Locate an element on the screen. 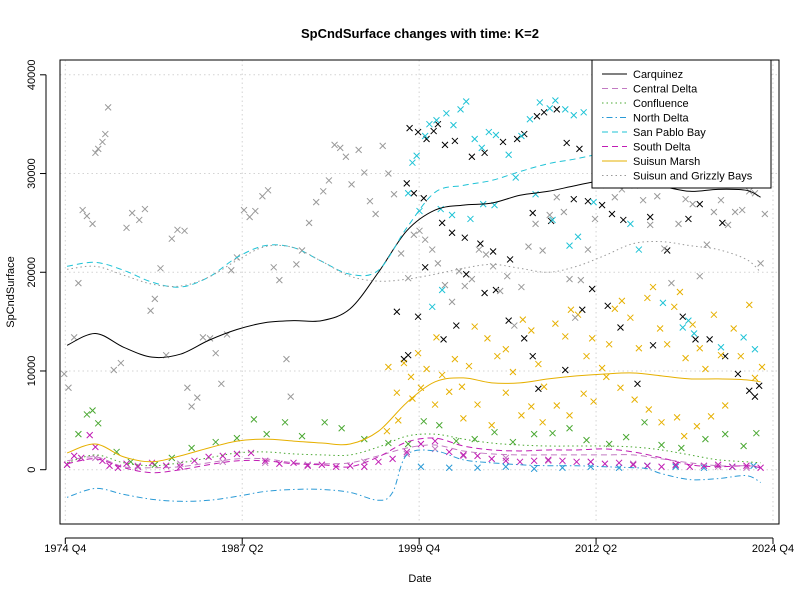 This screenshot has height=600, width=800. legend-label-3: North Delta is located at coordinates (661, 119).